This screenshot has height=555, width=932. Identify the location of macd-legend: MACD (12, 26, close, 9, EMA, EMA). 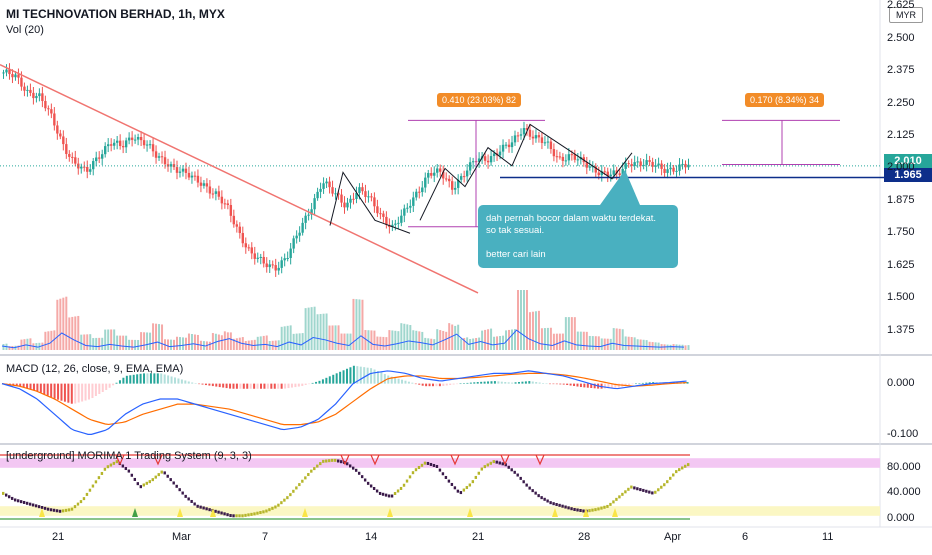
(95, 369).